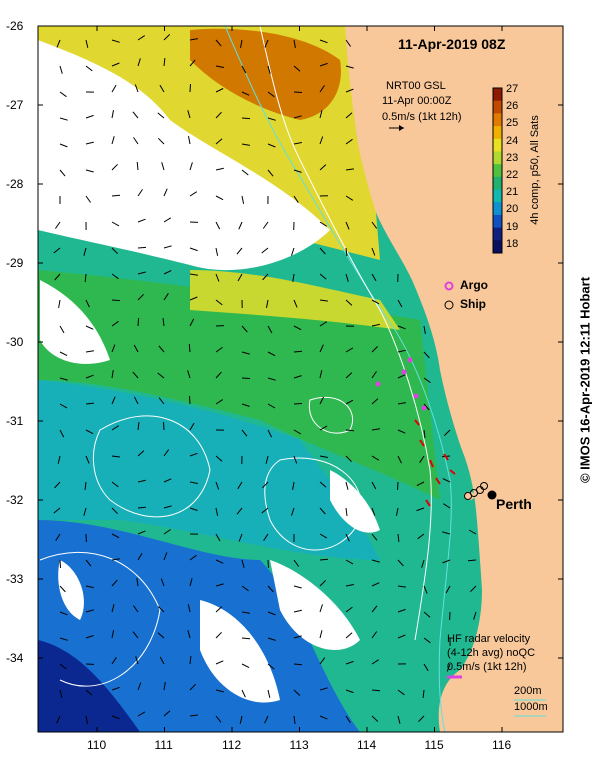  Describe the element at coordinates (100, 619) in the screenshot. I see `ssh-contour` at that location.